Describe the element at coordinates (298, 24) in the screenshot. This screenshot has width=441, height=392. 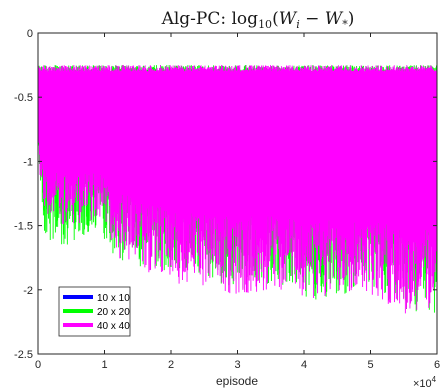
I see `chart-title-w1-sub: i` at that location.